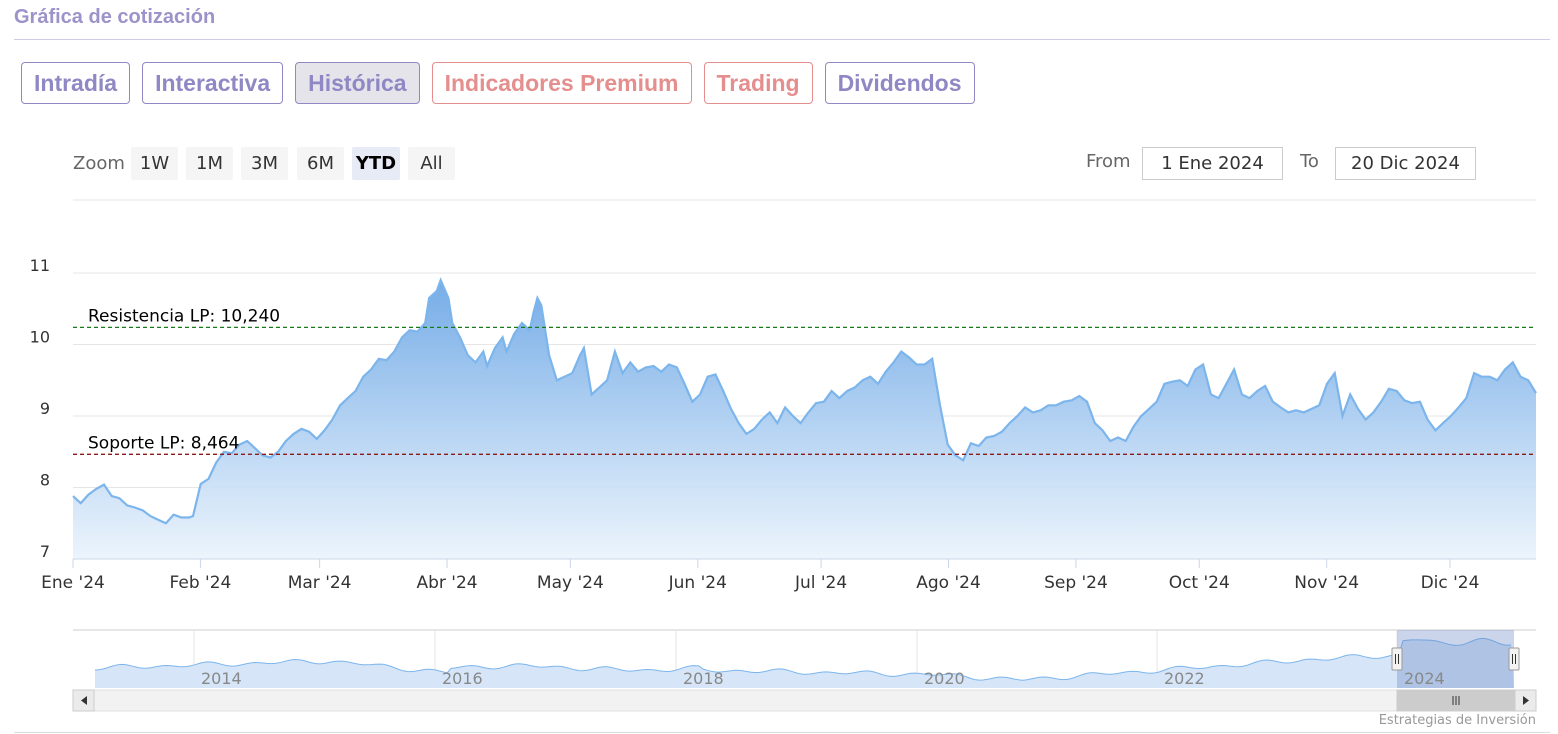  Describe the element at coordinates (1424, 678) in the screenshot. I see `navigator-tick-label: 2024` at that location.